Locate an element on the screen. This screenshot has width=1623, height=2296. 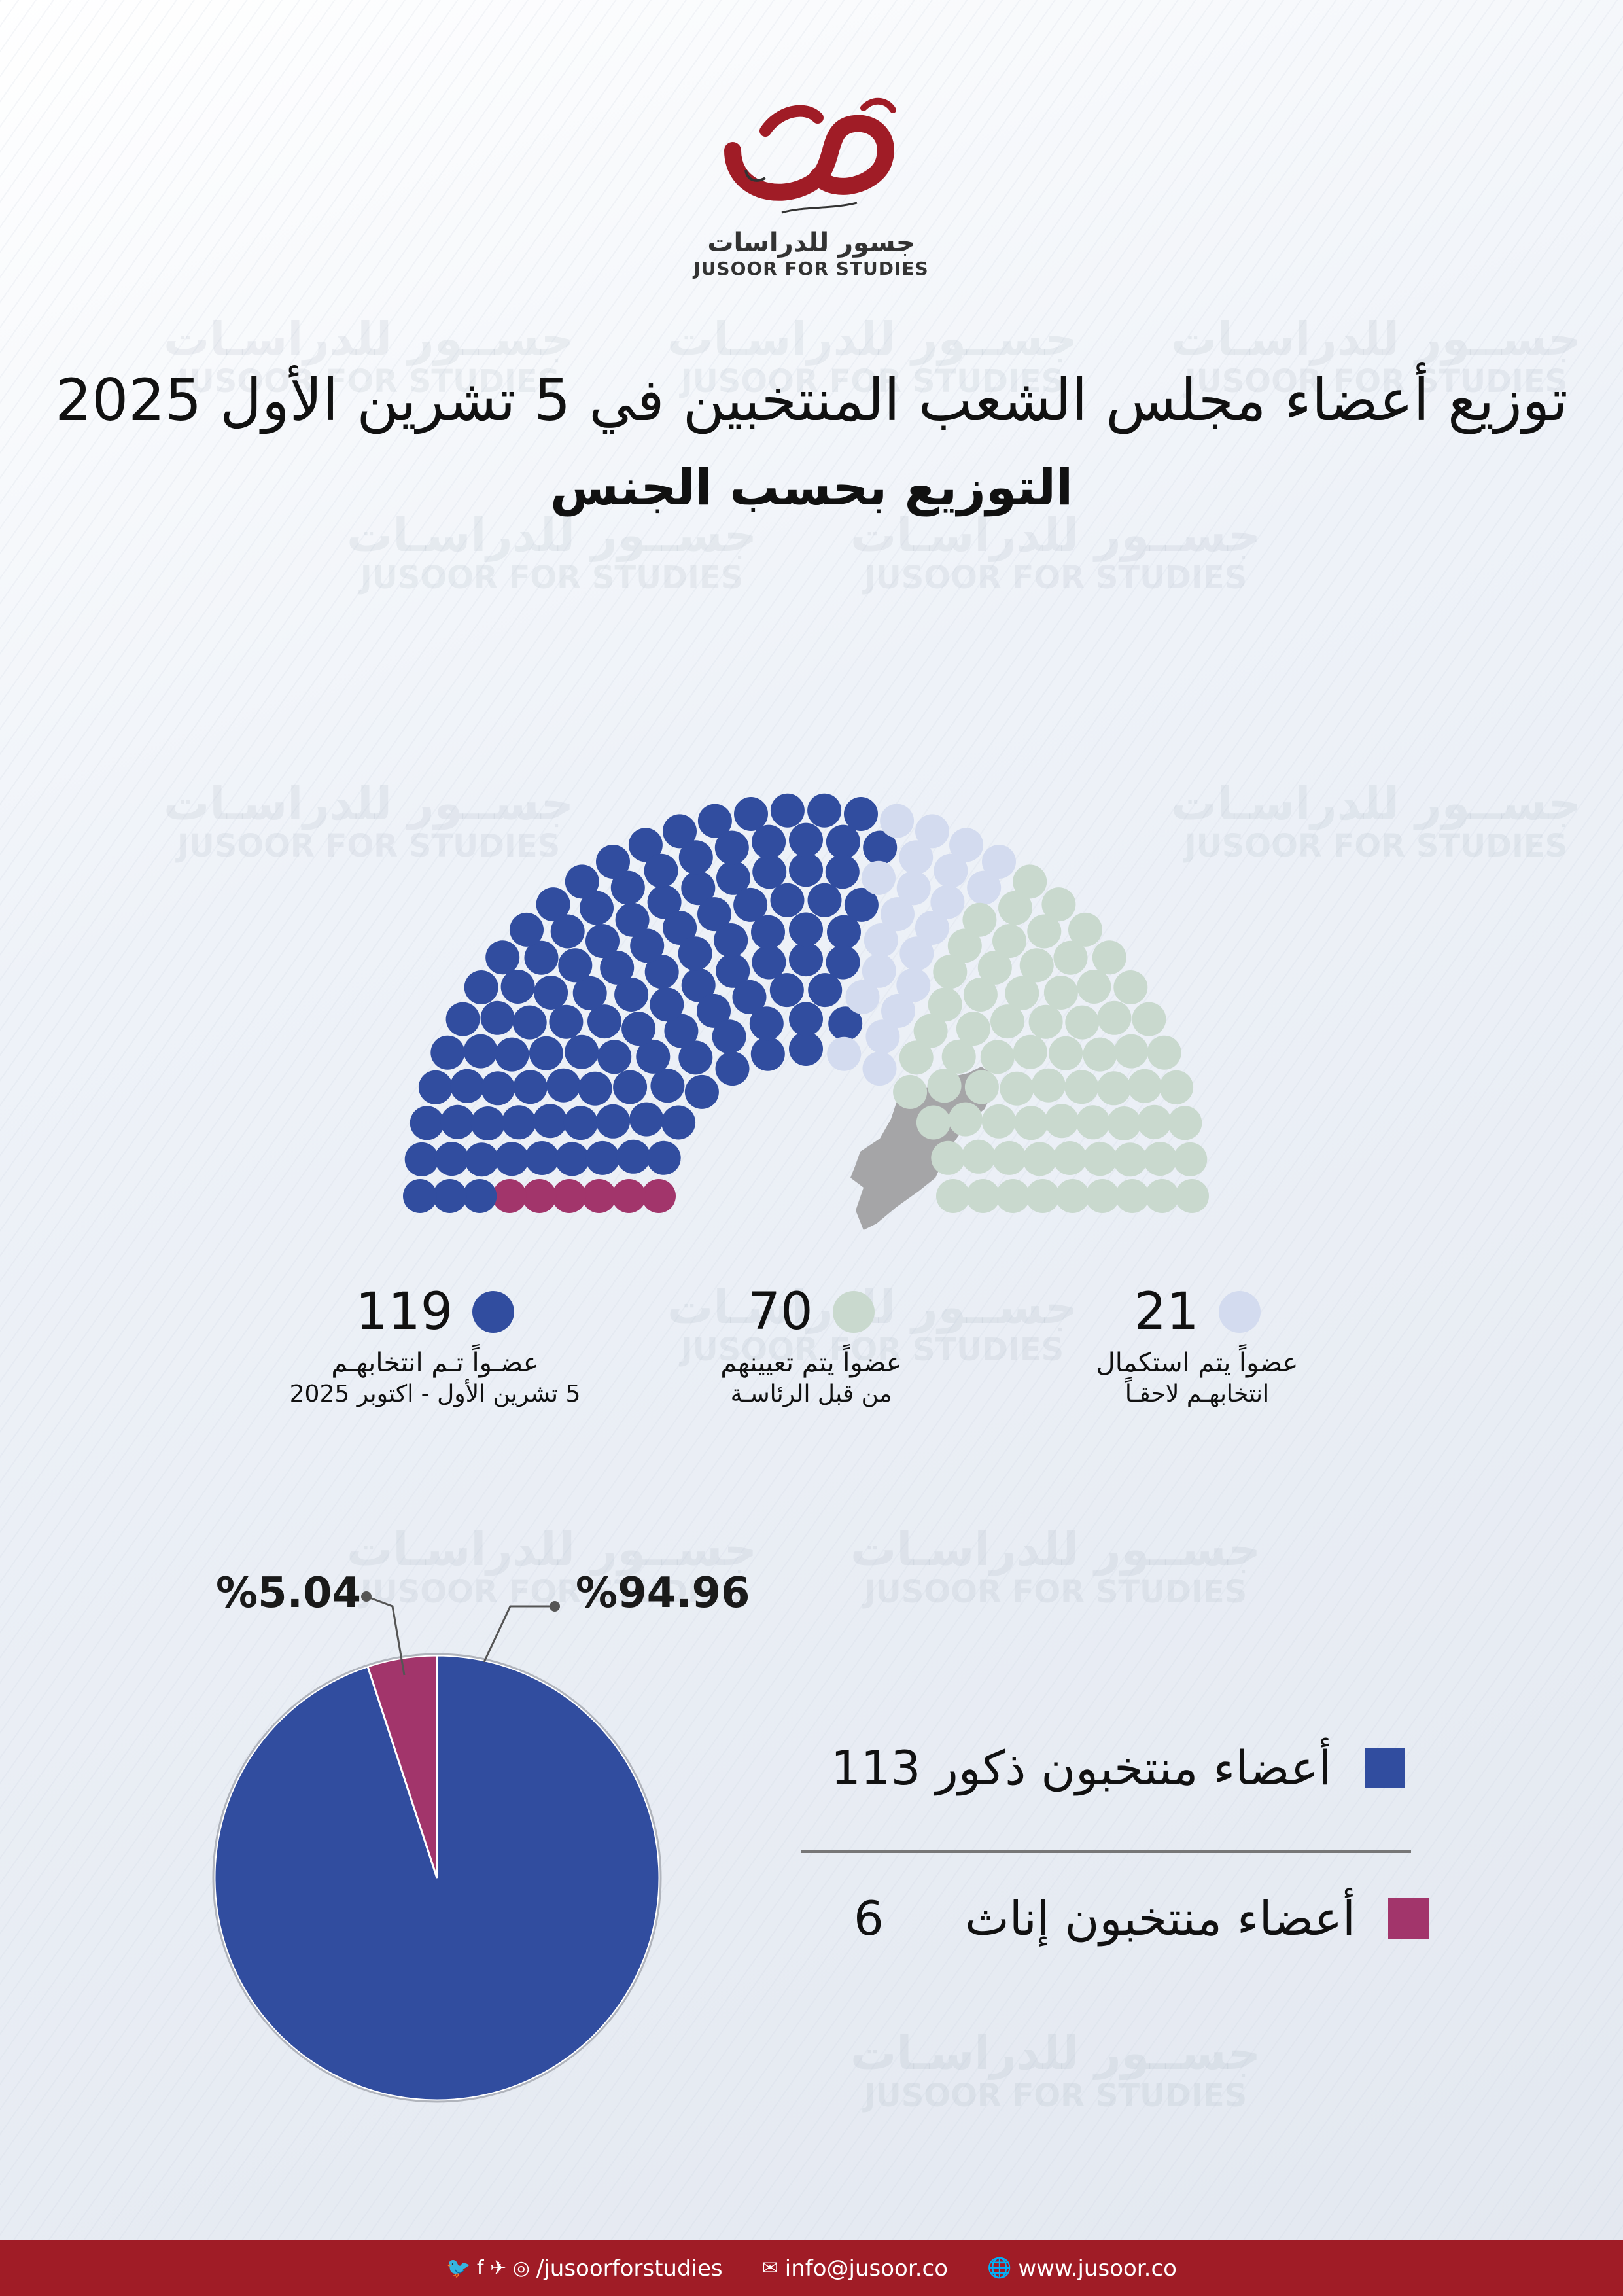
appointed-count: 70 is located at coordinates (781, 1311).